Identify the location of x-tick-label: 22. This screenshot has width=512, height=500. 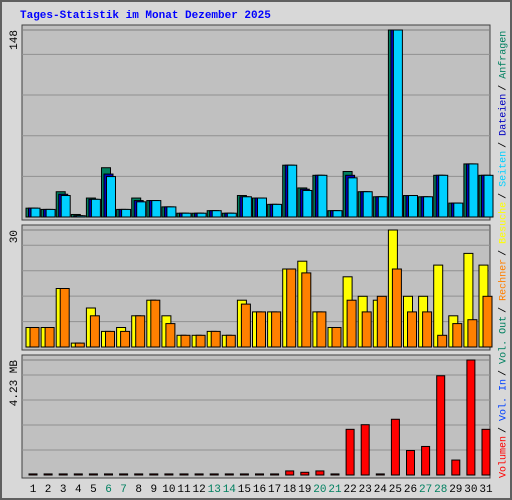
(349, 490).